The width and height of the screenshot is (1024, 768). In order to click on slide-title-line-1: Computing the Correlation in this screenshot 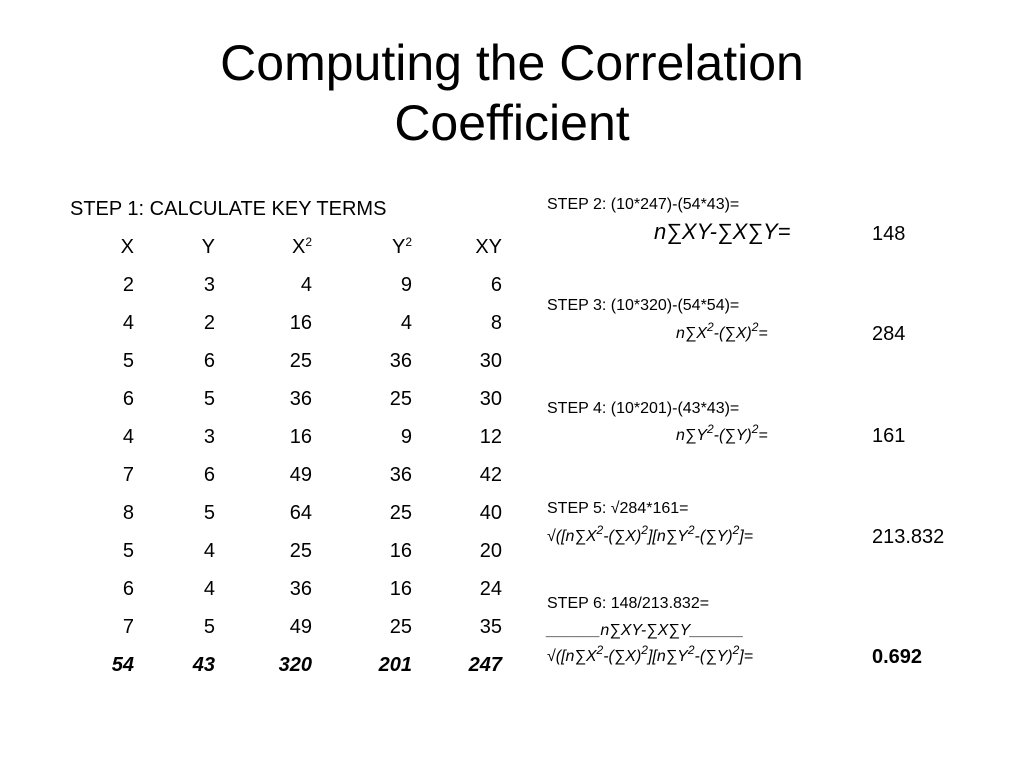, I will do `click(512, 63)`.